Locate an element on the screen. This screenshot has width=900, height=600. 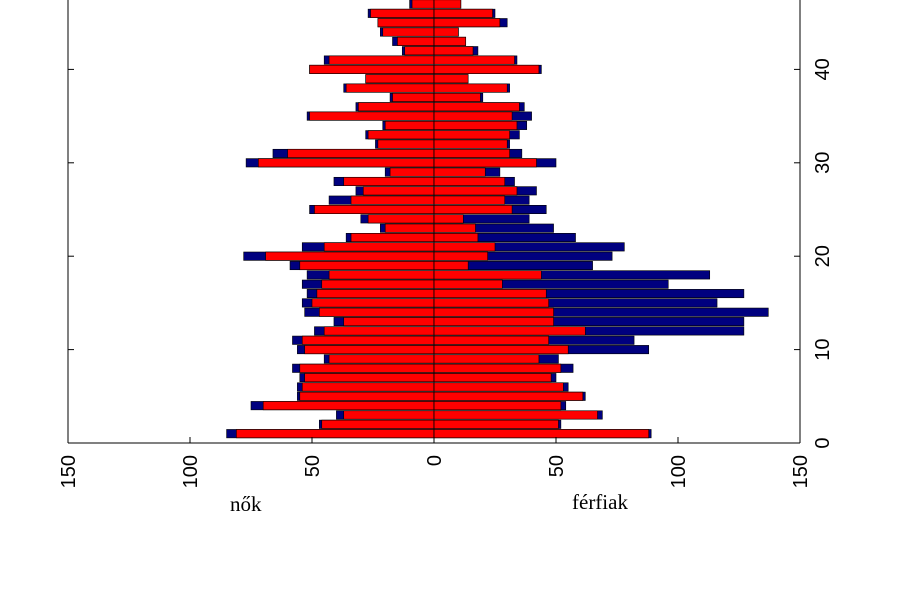
y-tick-label: 20 is located at coordinates (823, 256).